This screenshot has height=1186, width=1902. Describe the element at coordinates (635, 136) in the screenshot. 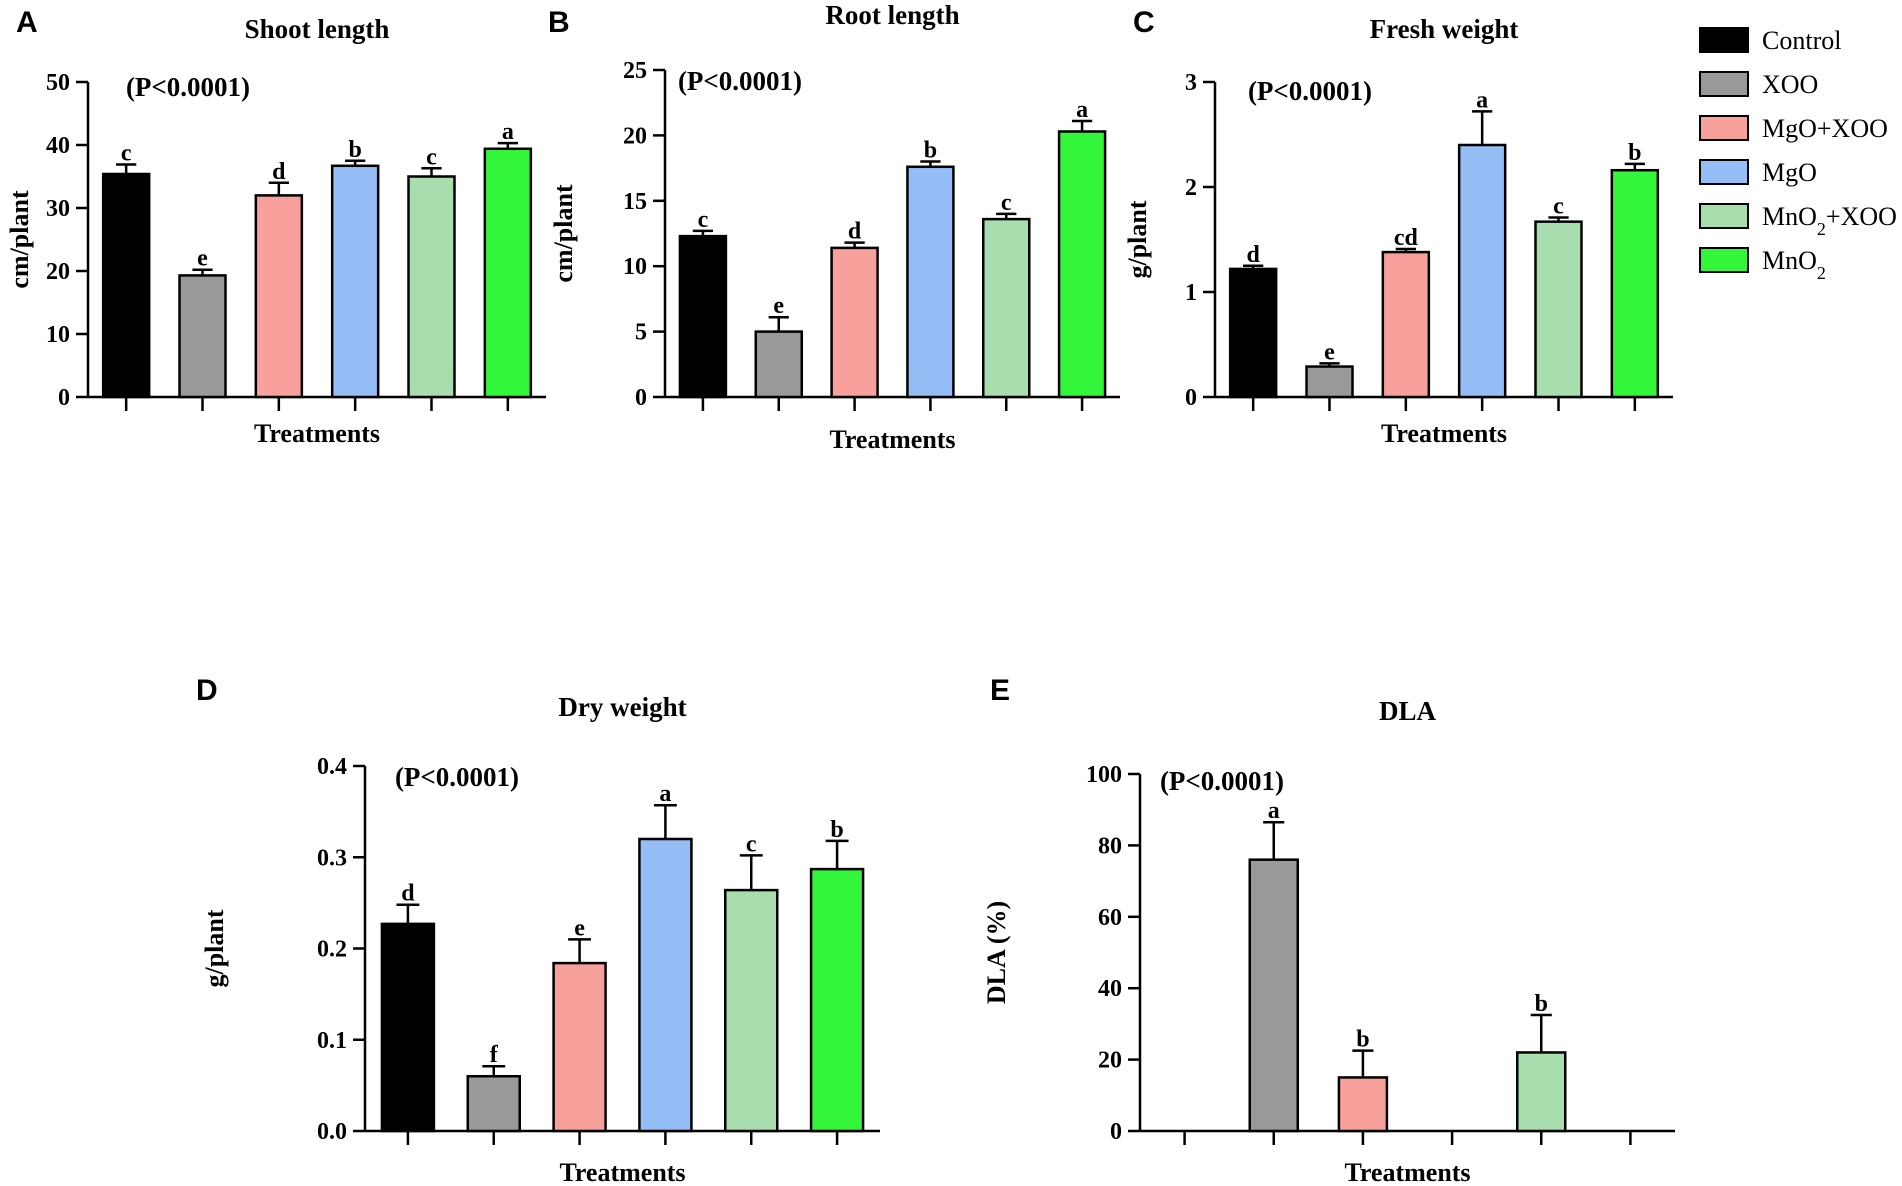

I see `panel-b-y-tick-label: 20` at that location.